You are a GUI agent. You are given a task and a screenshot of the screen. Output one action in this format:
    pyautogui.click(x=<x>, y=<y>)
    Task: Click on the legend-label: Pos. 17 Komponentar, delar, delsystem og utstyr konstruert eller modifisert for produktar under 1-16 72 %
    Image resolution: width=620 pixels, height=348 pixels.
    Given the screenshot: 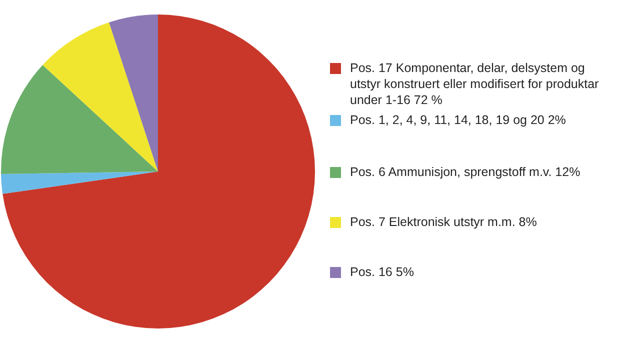 What is the action you would take?
    pyautogui.click(x=475, y=84)
    